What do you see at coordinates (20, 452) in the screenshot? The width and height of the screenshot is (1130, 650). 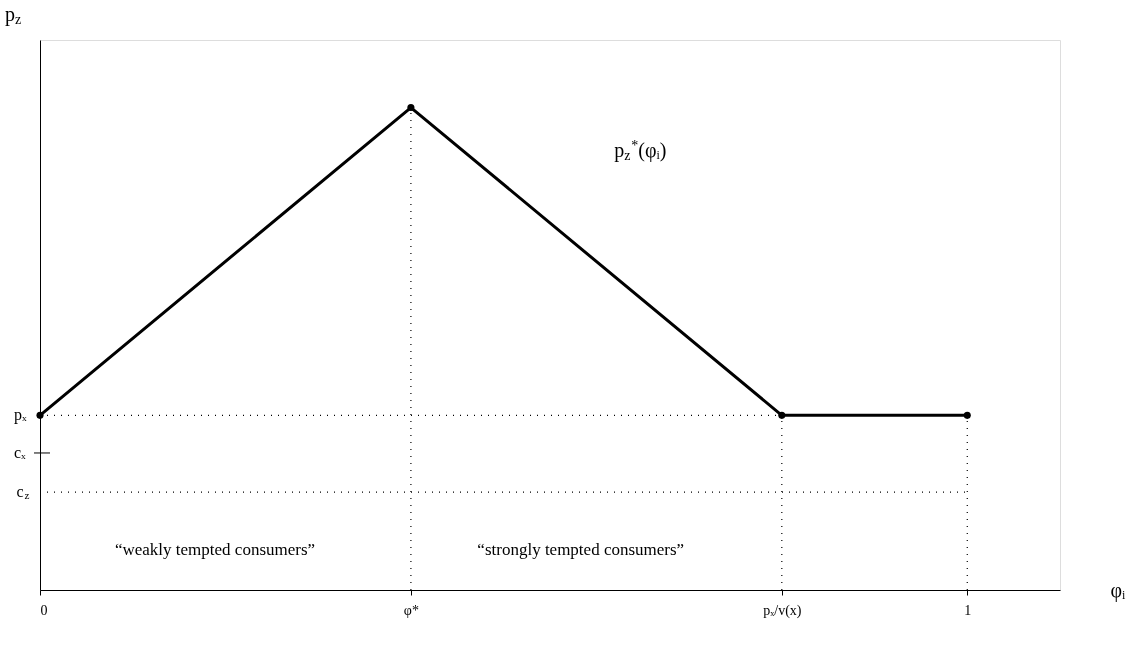 I see `ref-line-label: cₓ` at bounding box center [20, 452].